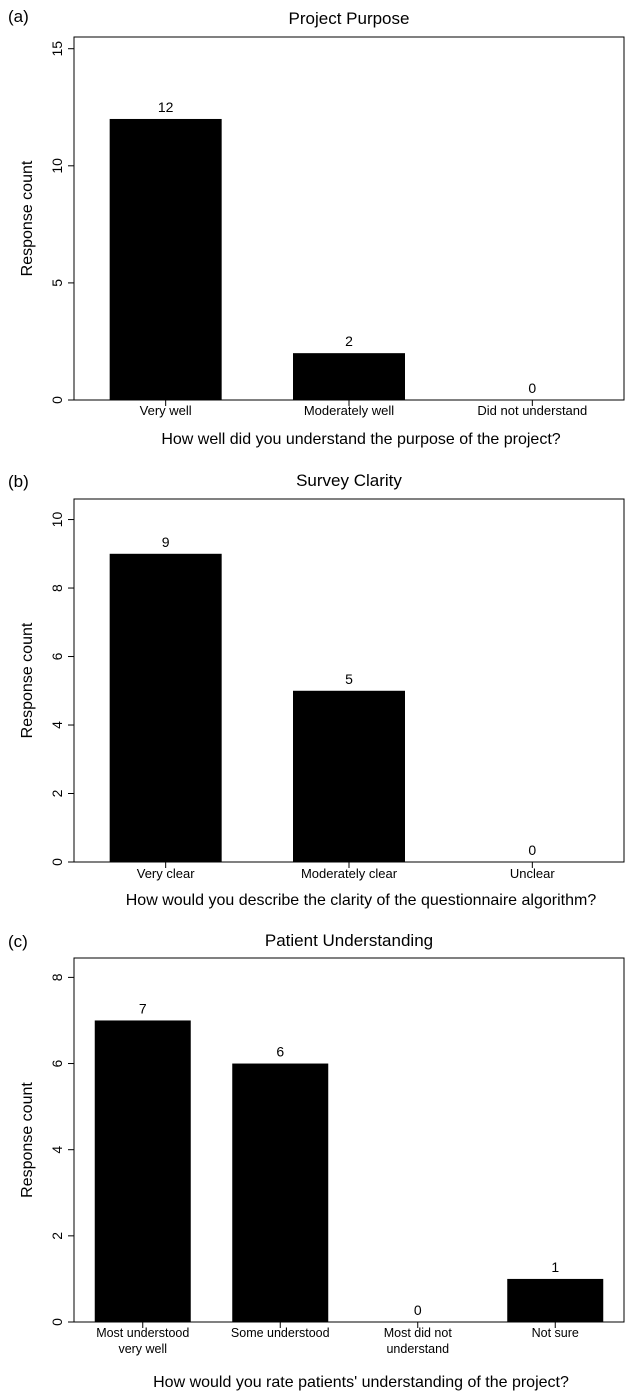 The height and width of the screenshot is (1392, 628). I want to click on x-tick-label: Not sure, so click(555, 1333).